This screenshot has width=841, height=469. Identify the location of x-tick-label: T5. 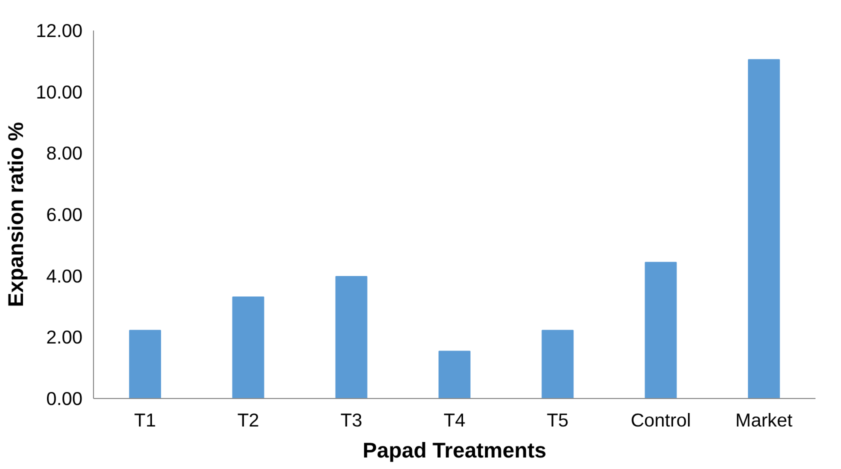
(557, 420).